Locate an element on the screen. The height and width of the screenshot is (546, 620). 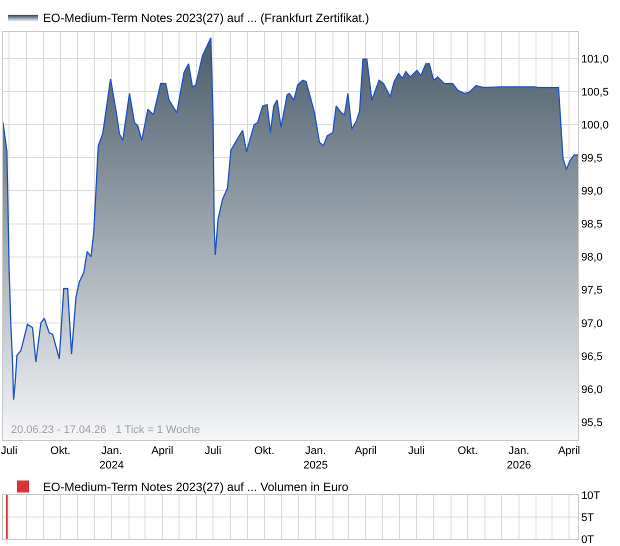
y-tick-label: 101,0 is located at coordinates (595, 59).